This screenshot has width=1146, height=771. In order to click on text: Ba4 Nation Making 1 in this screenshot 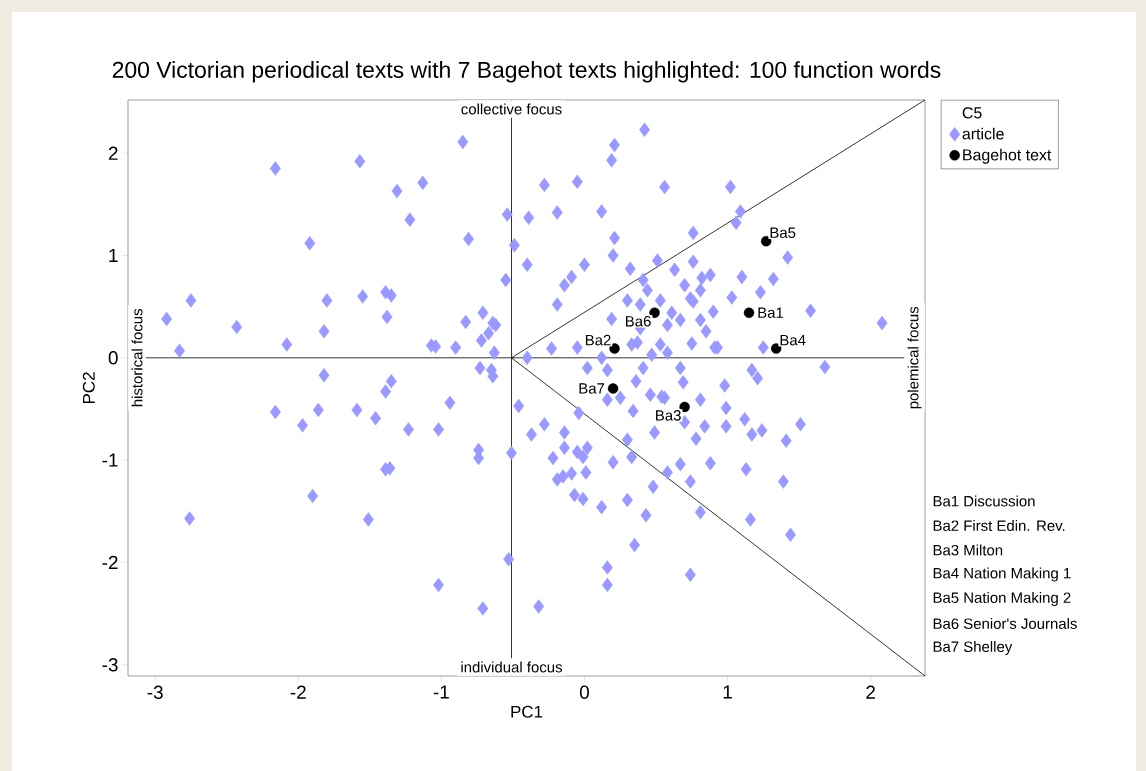, I will do `click(1002, 574)`.